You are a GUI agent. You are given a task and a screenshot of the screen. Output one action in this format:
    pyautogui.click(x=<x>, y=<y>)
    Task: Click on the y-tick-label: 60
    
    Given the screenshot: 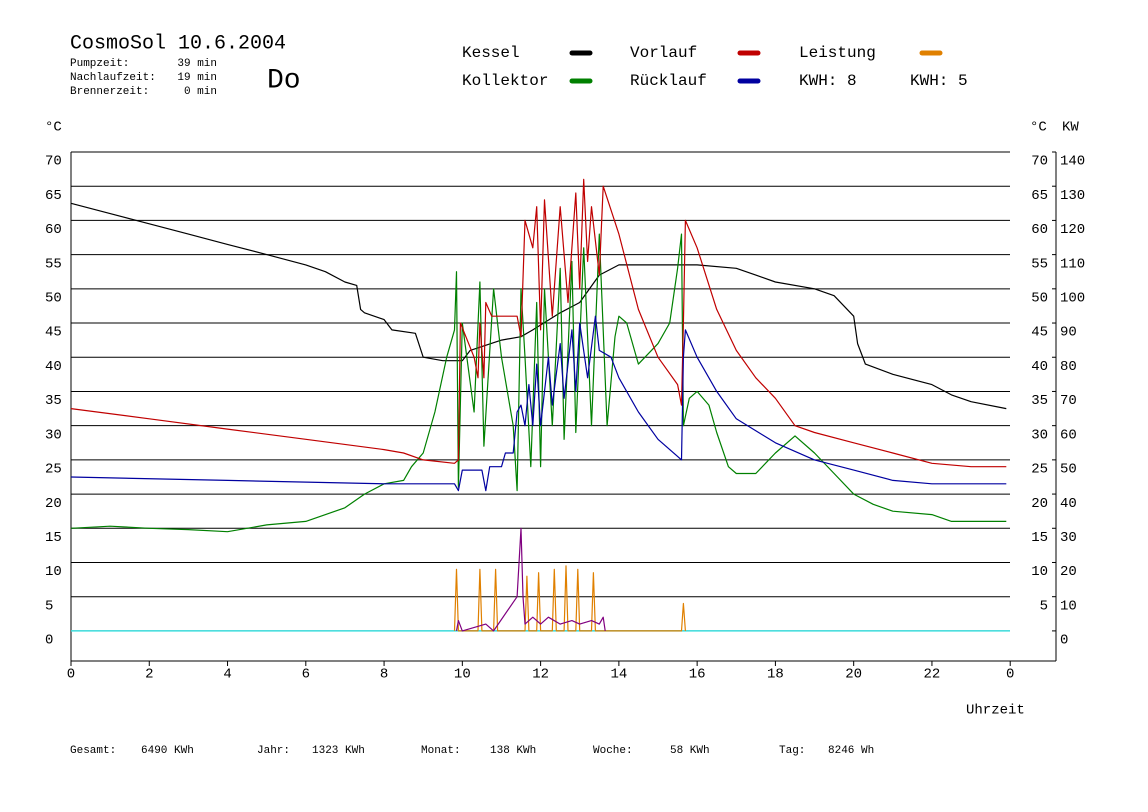 What is the action you would take?
    pyautogui.click(x=53, y=230)
    